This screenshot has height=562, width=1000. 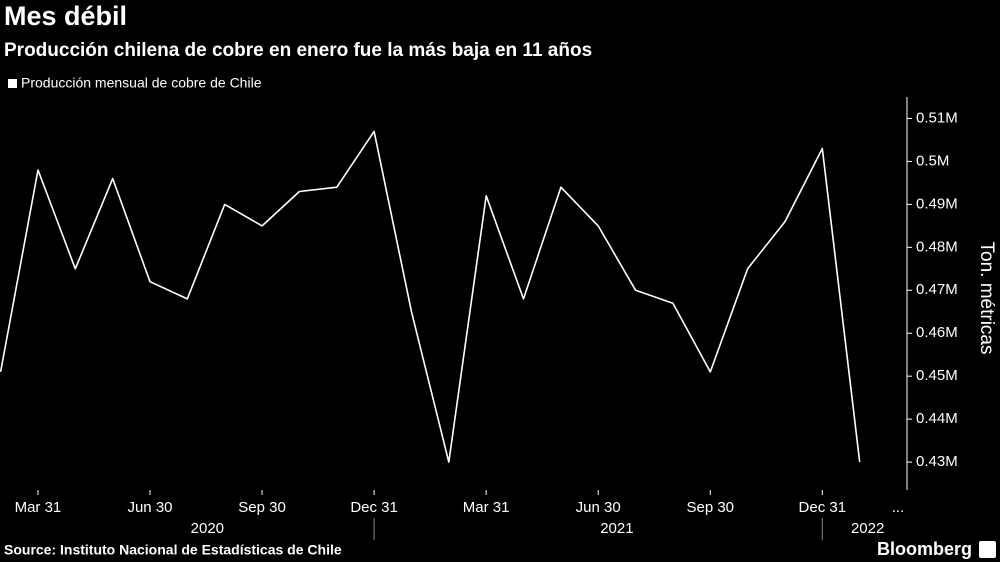 What do you see at coordinates (937, 203) in the screenshot?
I see `y-tick-label: 0.49M` at bounding box center [937, 203].